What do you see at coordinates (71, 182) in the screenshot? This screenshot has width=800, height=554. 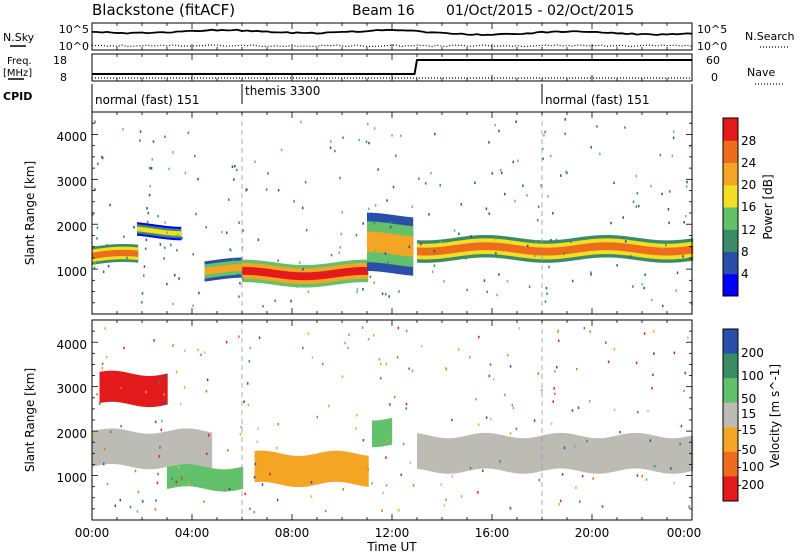 I see `power-ytick-3000: 3000` at bounding box center [71, 182].